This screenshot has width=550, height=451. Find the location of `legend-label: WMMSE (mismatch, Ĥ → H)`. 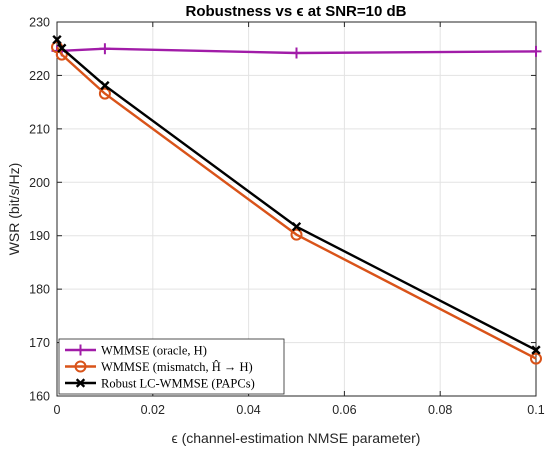

legend-label: WMMSE (mismatch, Ĥ → H) is located at coordinates (177, 367).